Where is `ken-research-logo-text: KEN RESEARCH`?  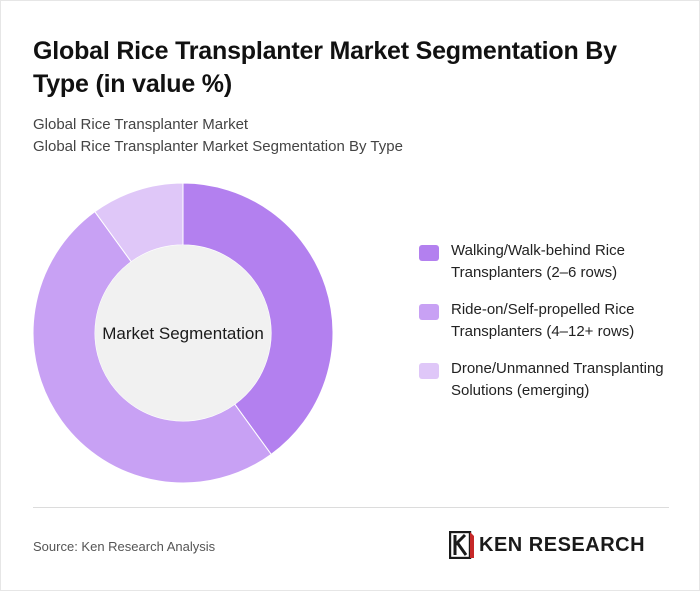 ken-research-logo-text: KEN RESEARCH is located at coordinates (562, 545).